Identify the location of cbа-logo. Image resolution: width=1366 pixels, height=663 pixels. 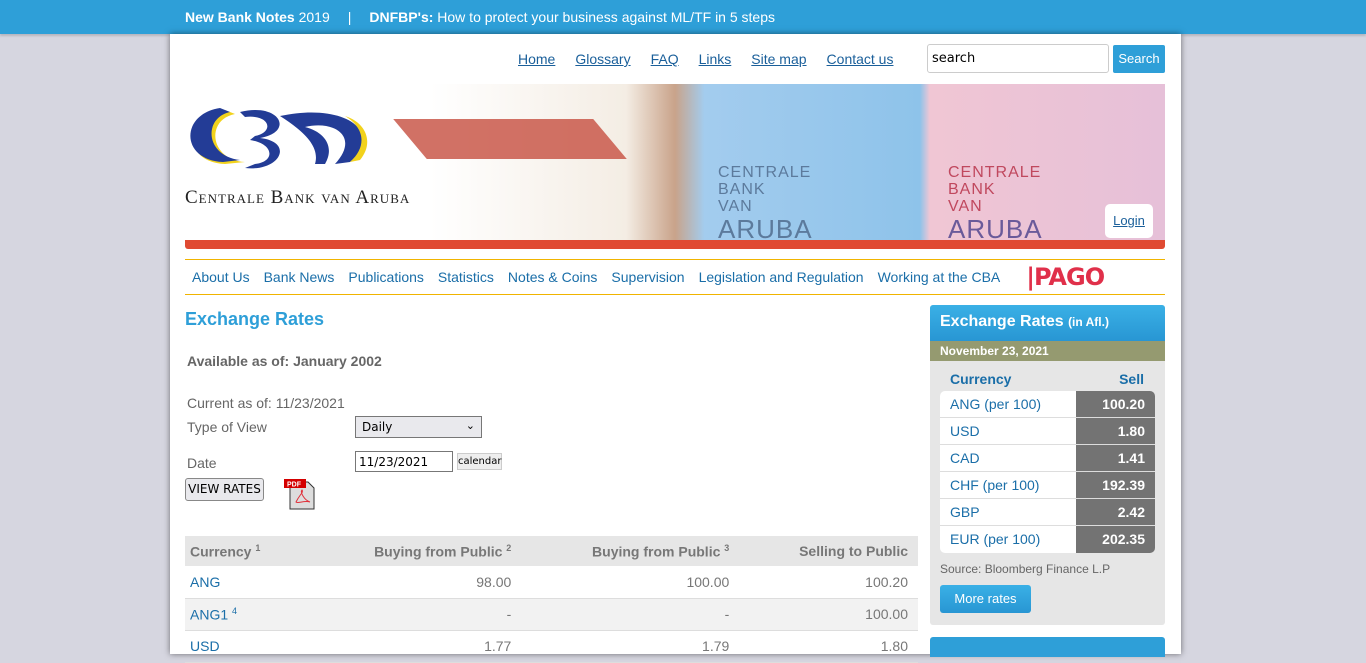
(280, 142).